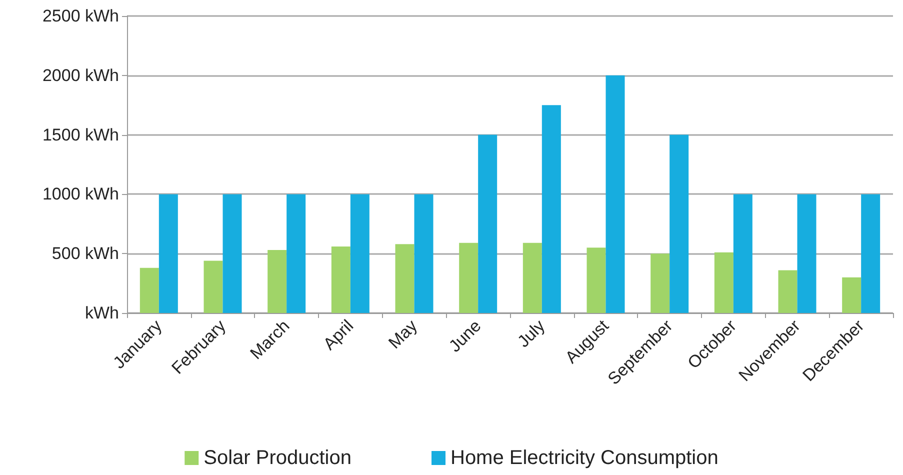 Image resolution: width=903 pixels, height=475 pixels. I want to click on y-tick-label: kWh, so click(102, 313).